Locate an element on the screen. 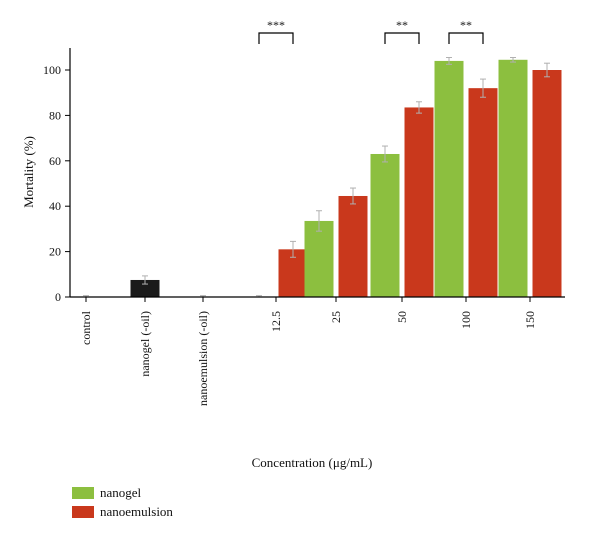  y-tick-label-60: 60 is located at coordinates (55, 161).